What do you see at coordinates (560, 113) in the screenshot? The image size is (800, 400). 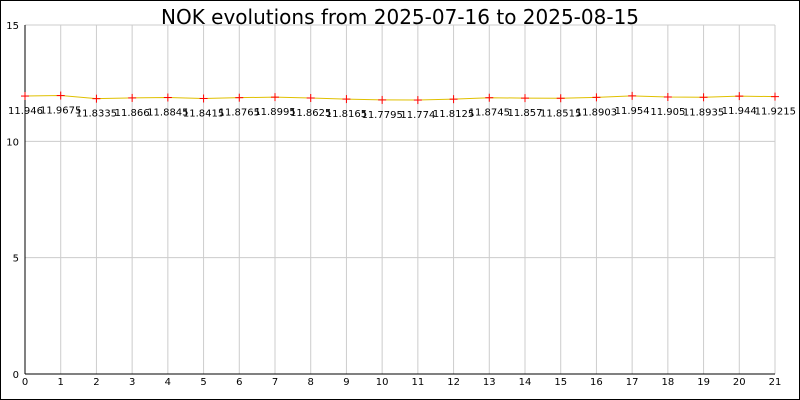 I see `data-label: 11.8515` at bounding box center [560, 113].